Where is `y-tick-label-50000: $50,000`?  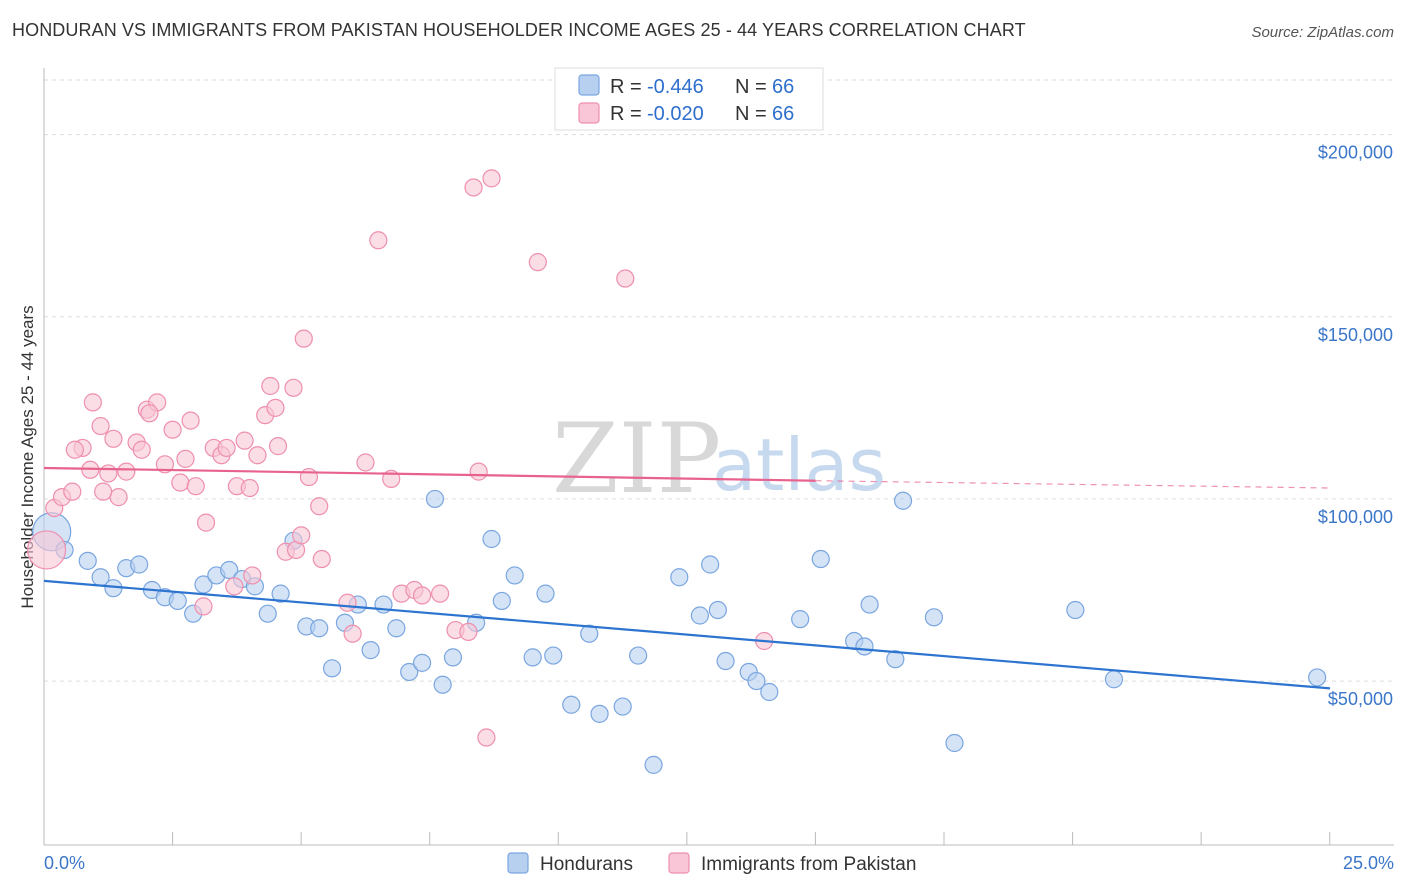 y-tick-label-50000: $50,000 is located at coordinates (1360, 699).